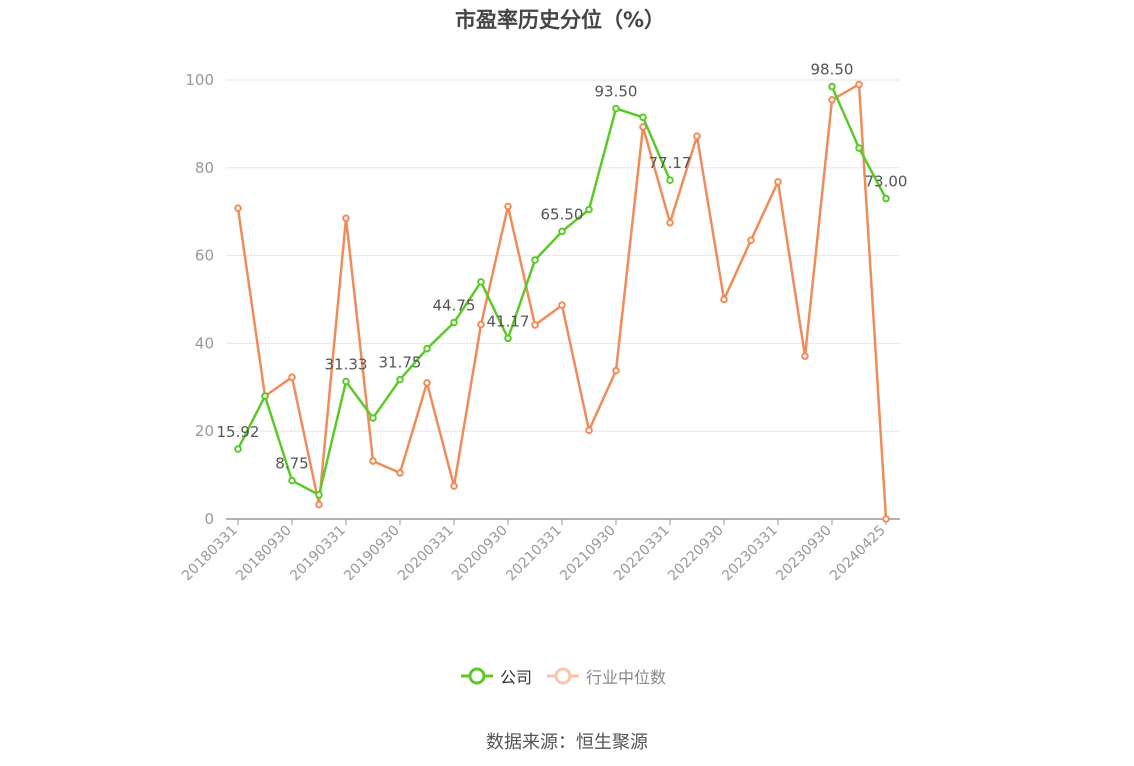 The width and height of the screenshot is (1134, 766). Describe the element at coordinates (204, 168) in the screenshot. I see `y-tick-label: 80` at that location.